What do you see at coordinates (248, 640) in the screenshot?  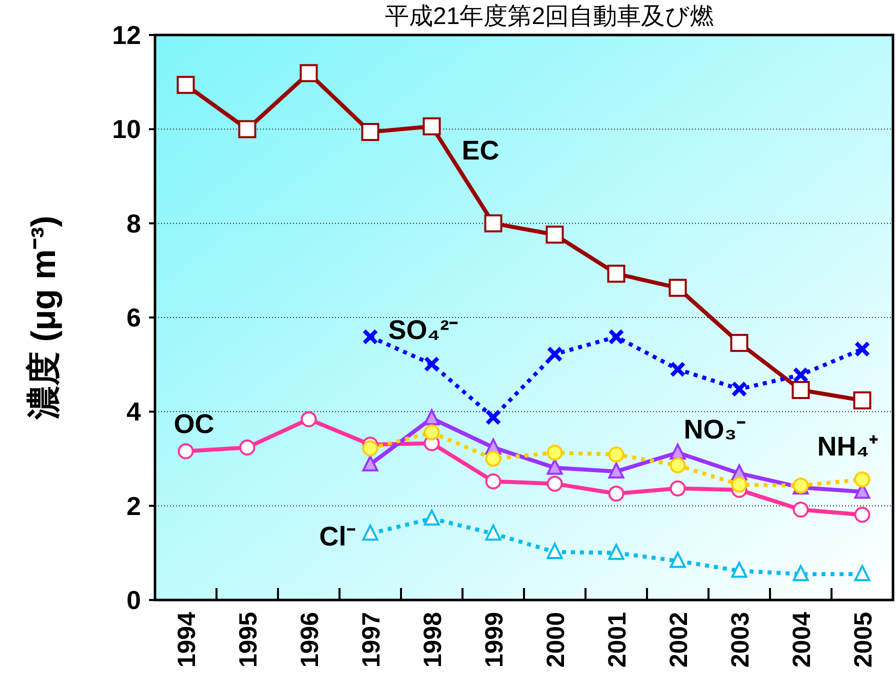 I see `x-tick-label: 1995` at bounding box center [248, 640].